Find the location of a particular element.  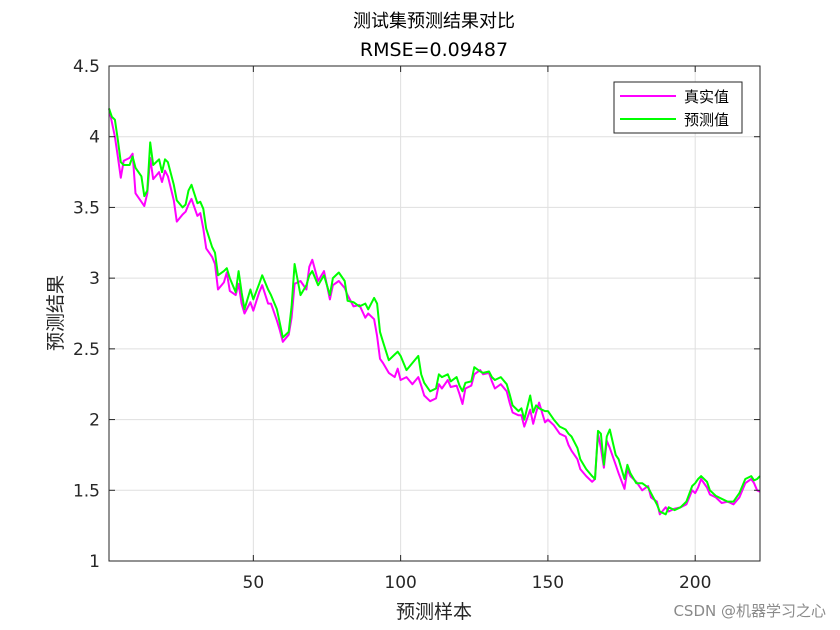

chart-subtitle: RMSE=0.09487 is located at coordinates (434, 50).